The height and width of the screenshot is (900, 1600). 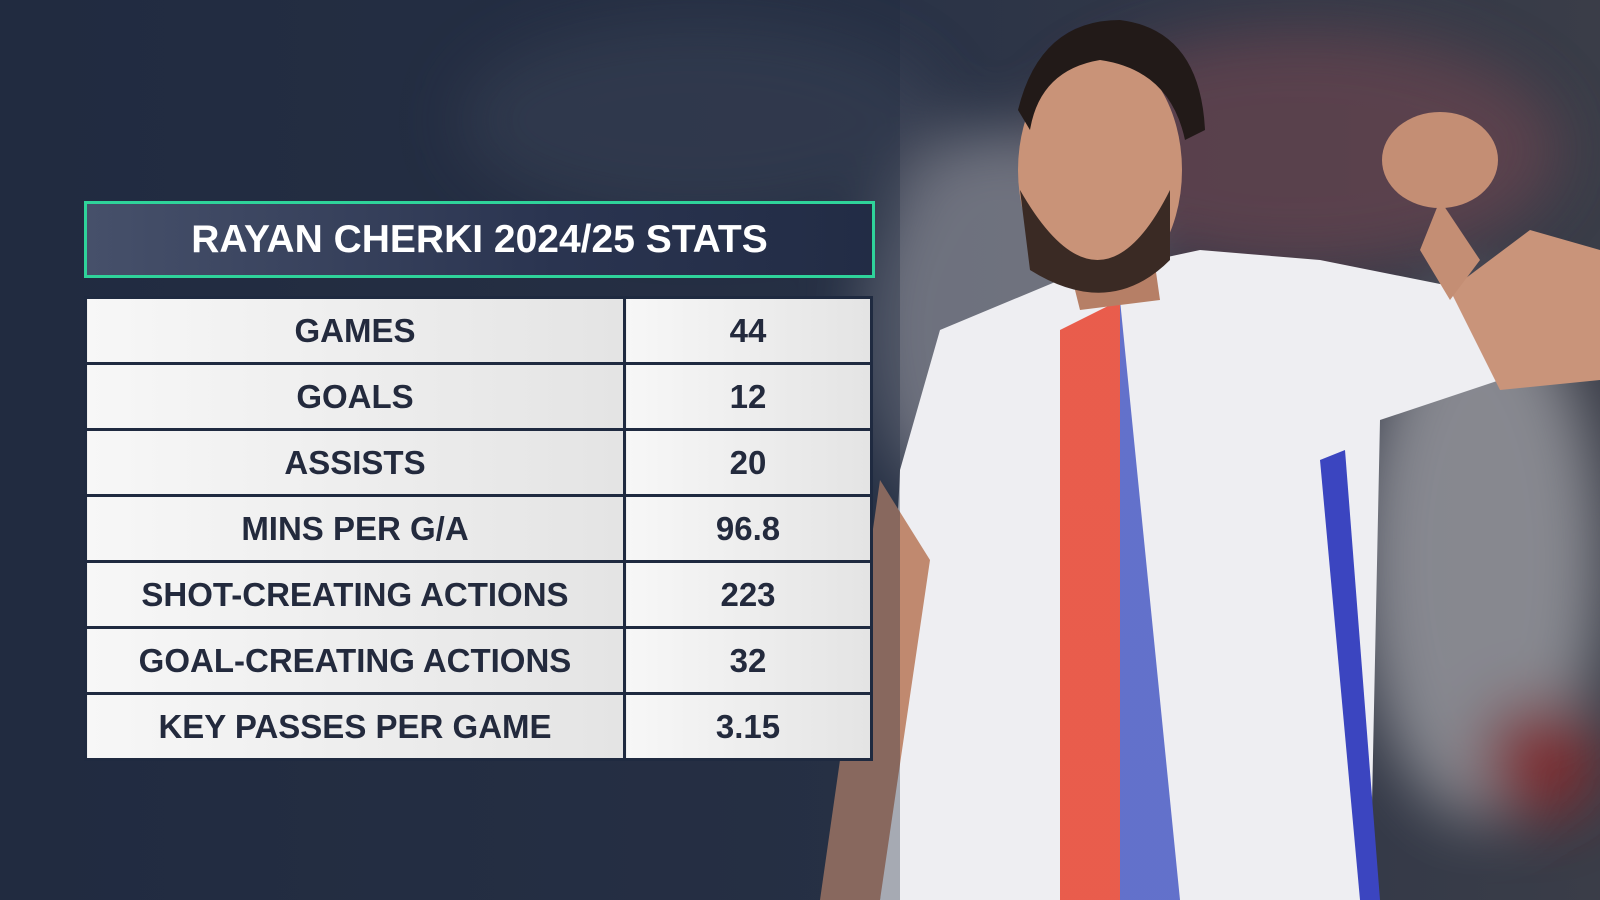 What do you see at coordinates (355, 726) in the screenshot?
I see `stat-label: KEY PASSES PER GAME` at bounding box center [355, 726].